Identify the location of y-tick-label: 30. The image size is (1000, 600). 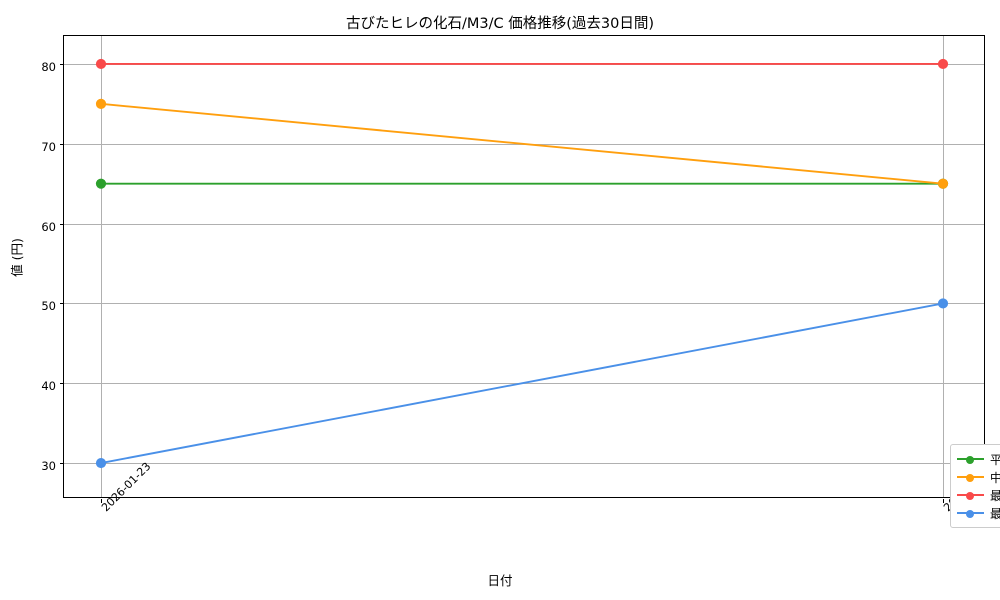
(48, 466).